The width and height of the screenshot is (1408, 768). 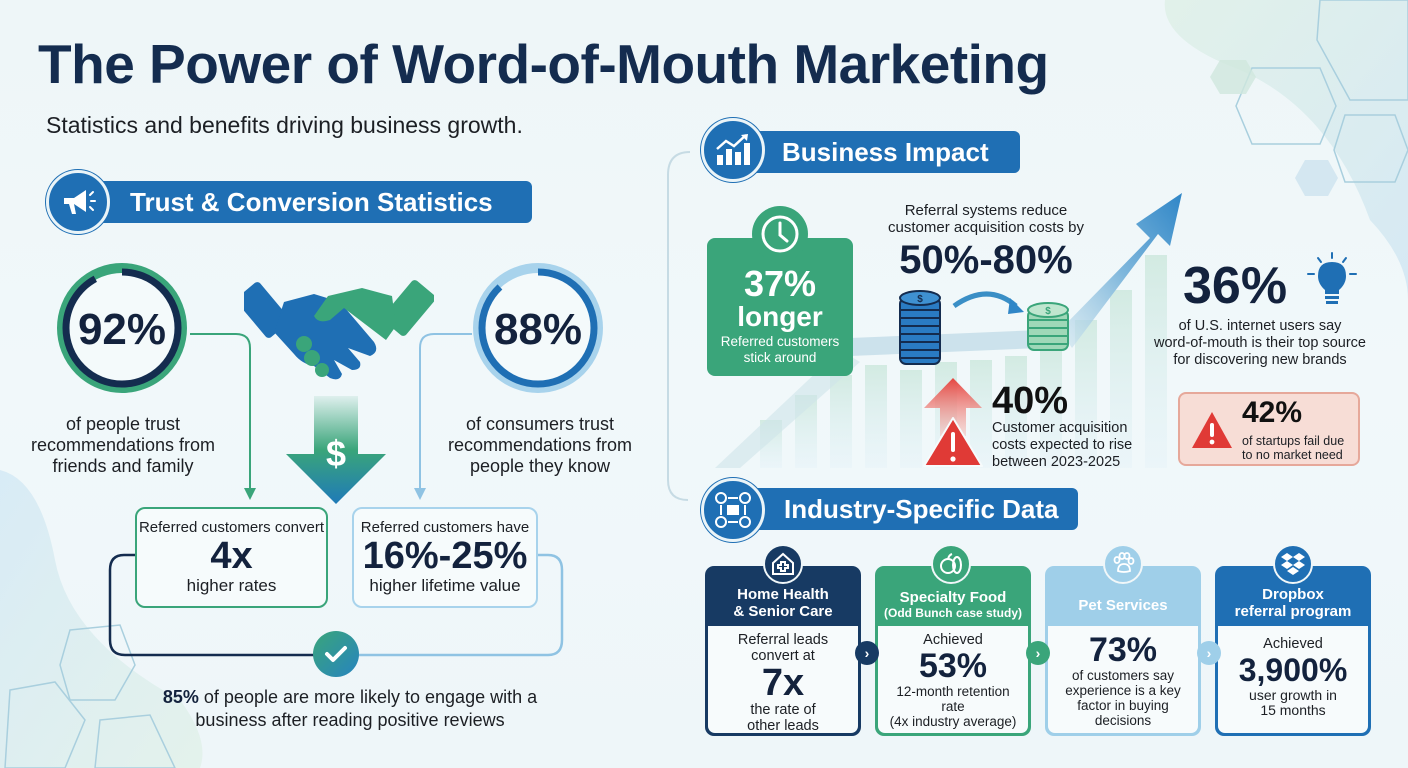 I want to click on home-health-icon, so click(x=783, y=564).